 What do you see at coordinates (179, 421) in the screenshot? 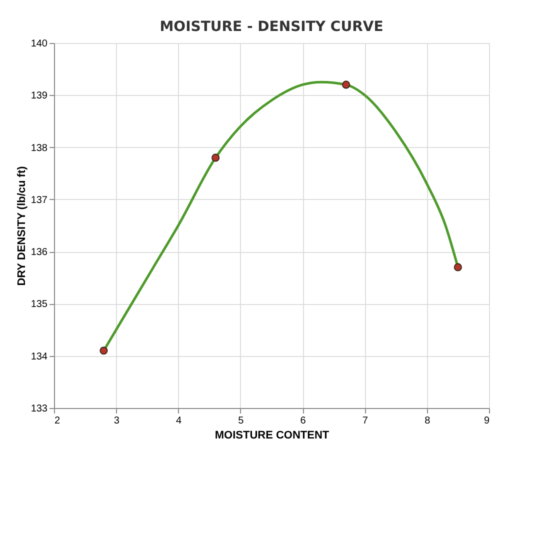
I see `x-tick-label: 4` at bounding box center [179, 421].